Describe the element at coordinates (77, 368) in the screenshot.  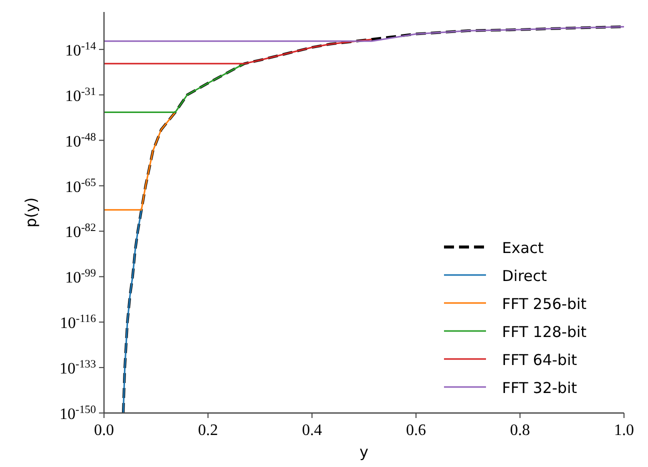
I see `y-tick-label: 10$^{-133}$` at that location.